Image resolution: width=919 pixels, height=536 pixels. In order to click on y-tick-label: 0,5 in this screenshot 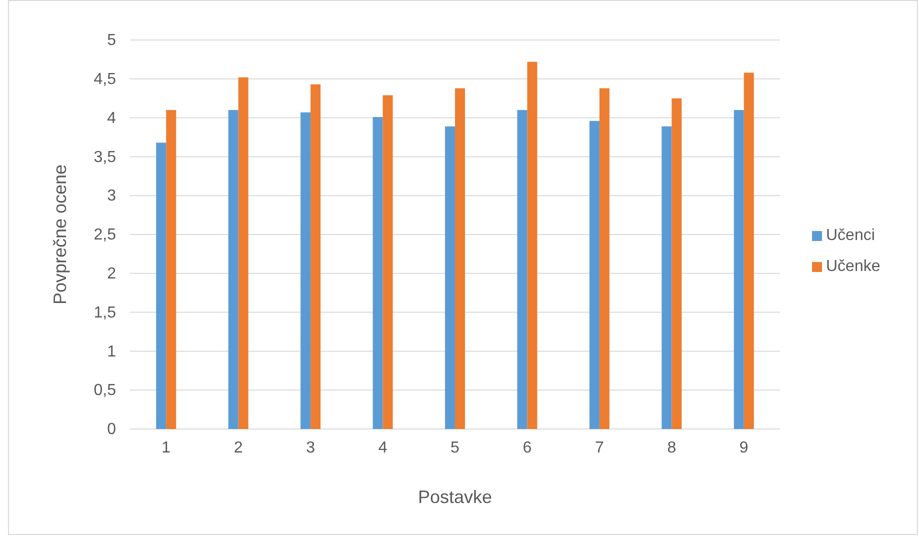, I will do `click(105, 391)`.